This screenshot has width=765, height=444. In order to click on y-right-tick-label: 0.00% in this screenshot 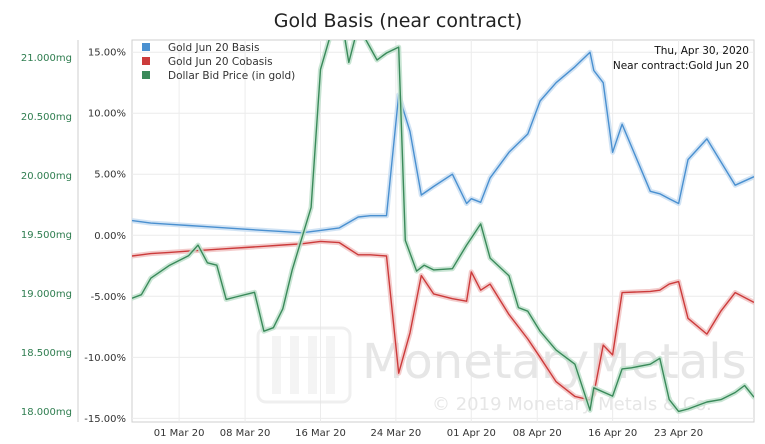, I will do `click(110, 236)`.